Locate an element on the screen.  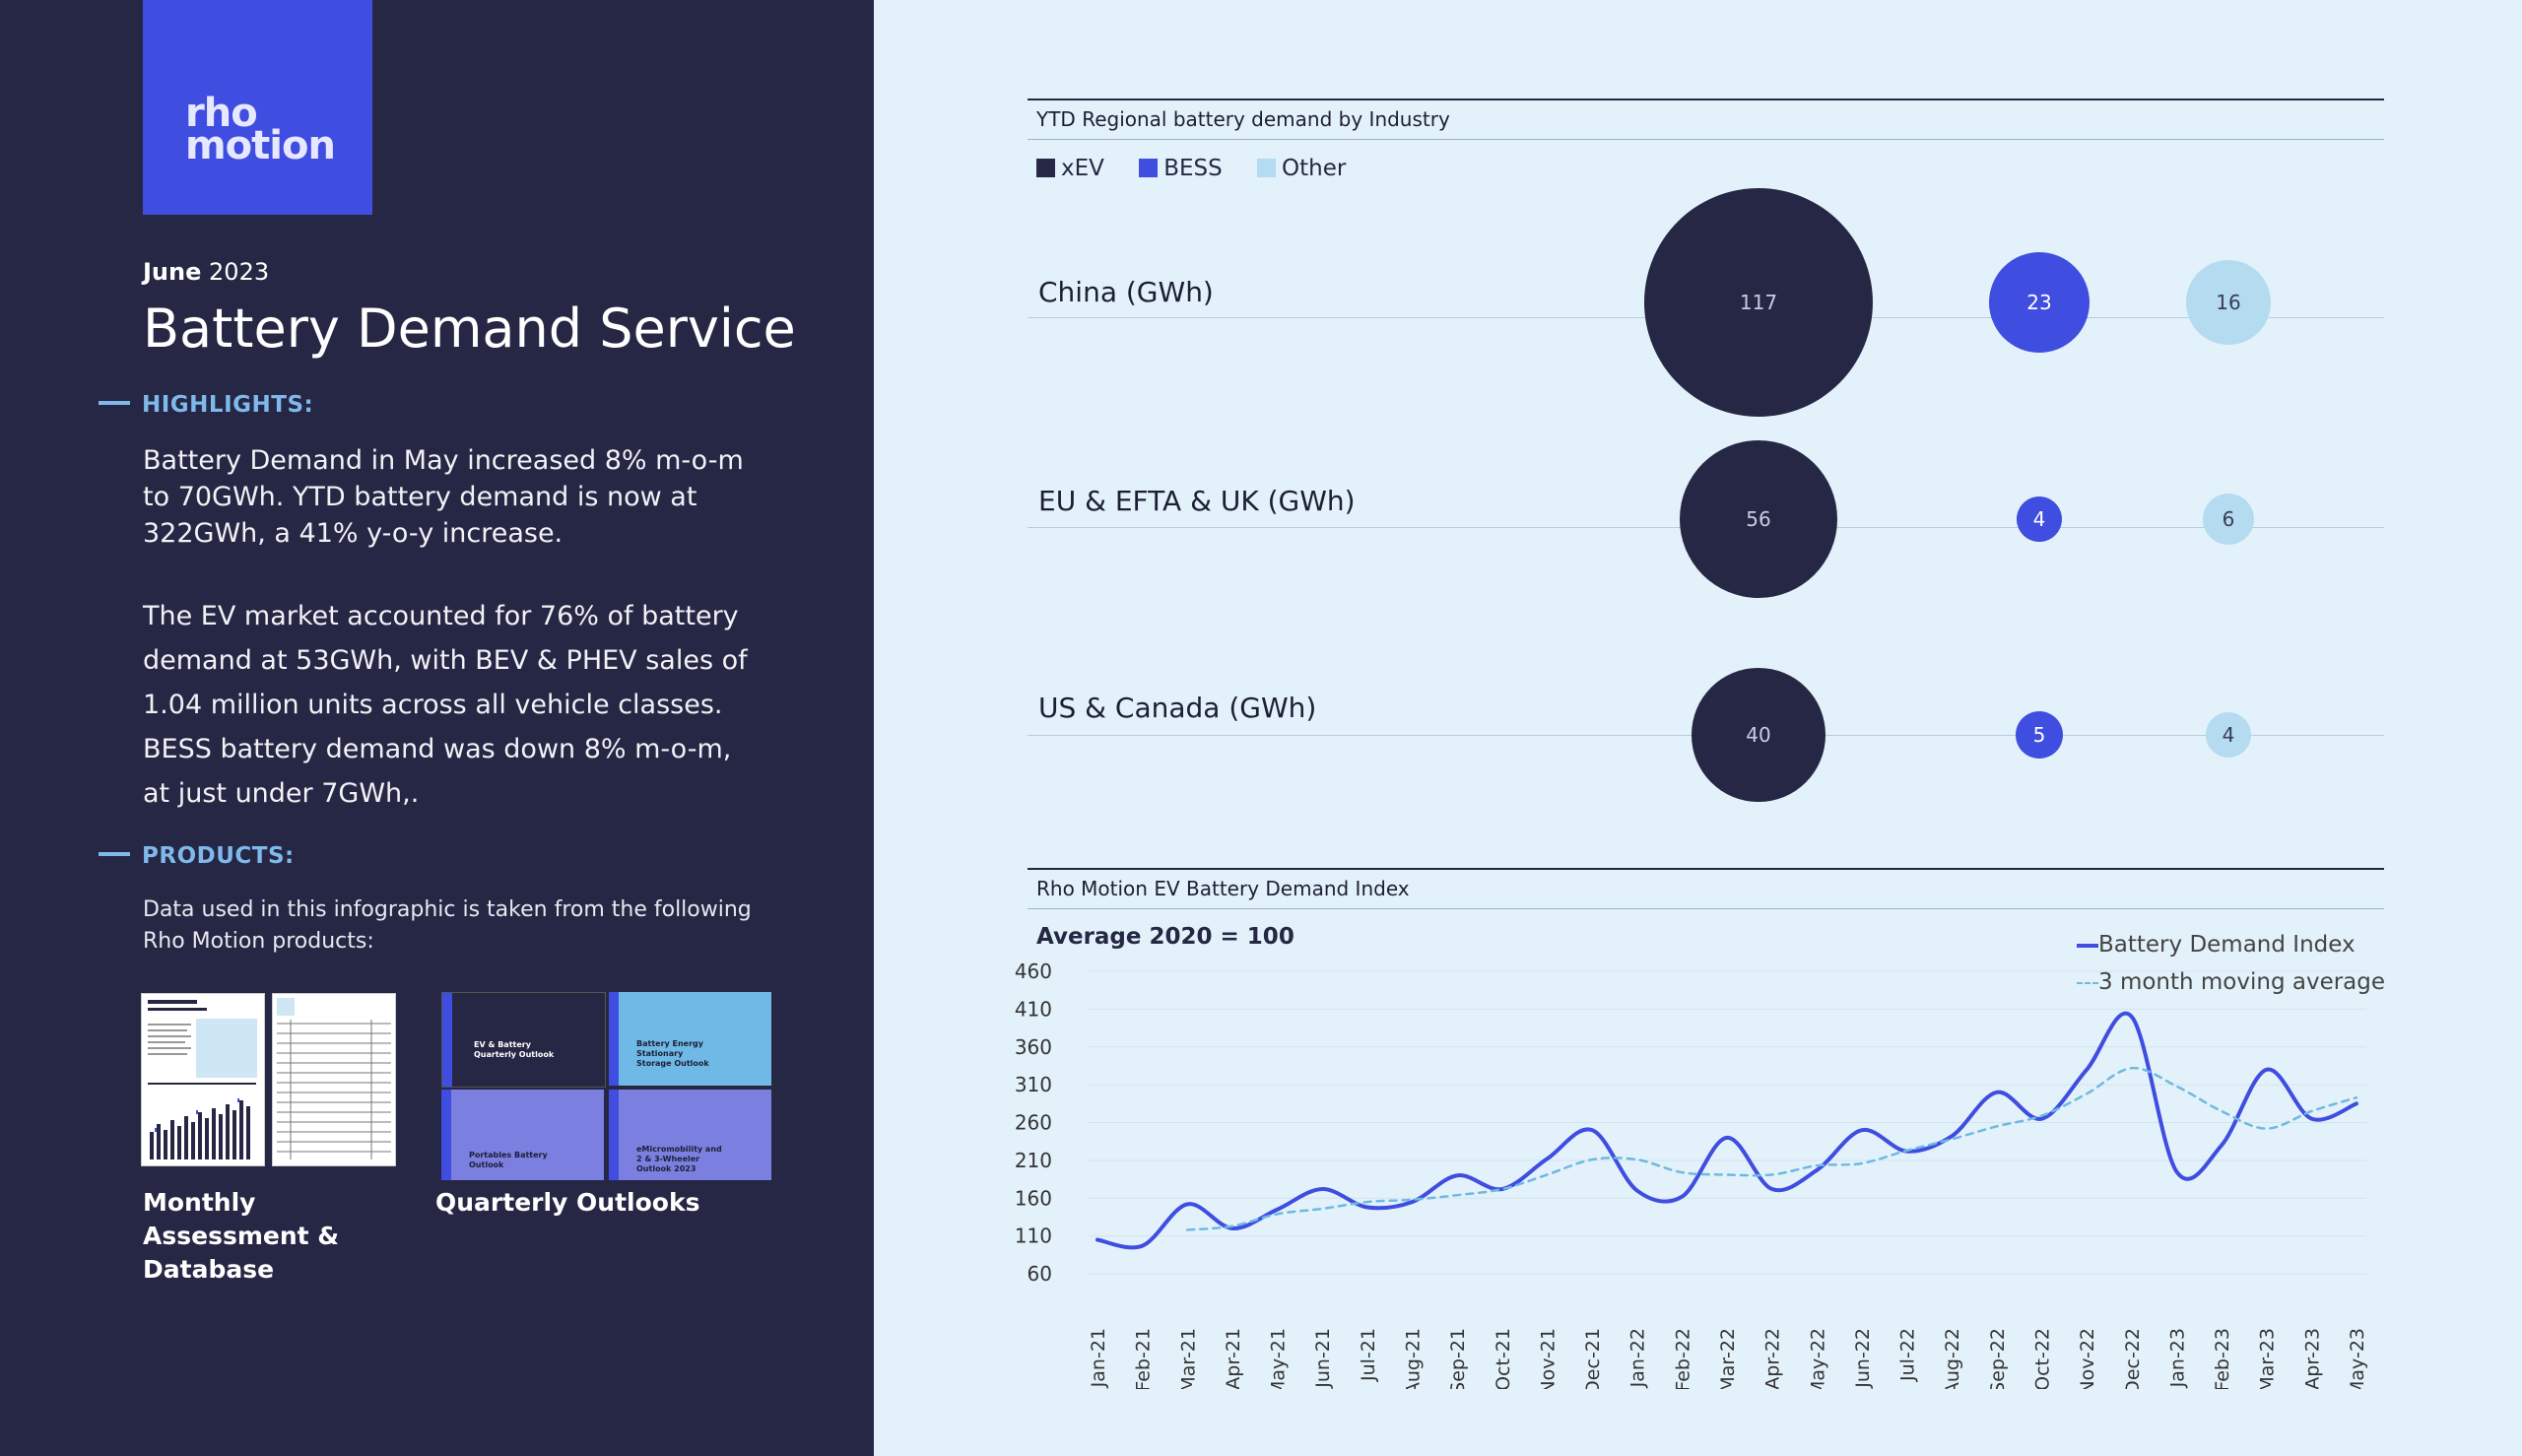
legend-swatch-bess is located at coordinates (1149, 168).